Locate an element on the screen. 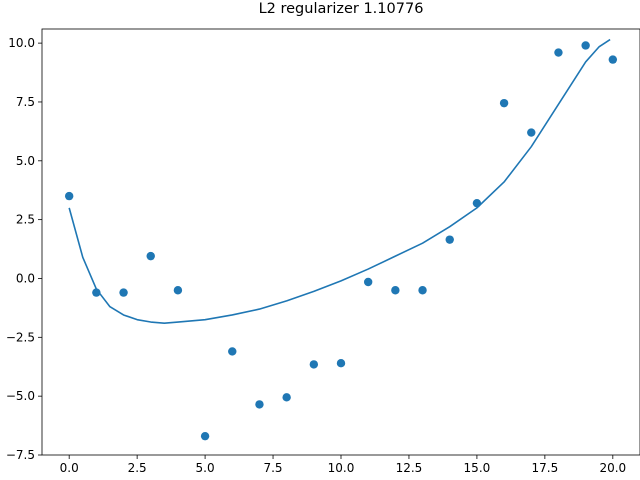  y-tick-label: 2.5 is located at coordinates (25, 220).